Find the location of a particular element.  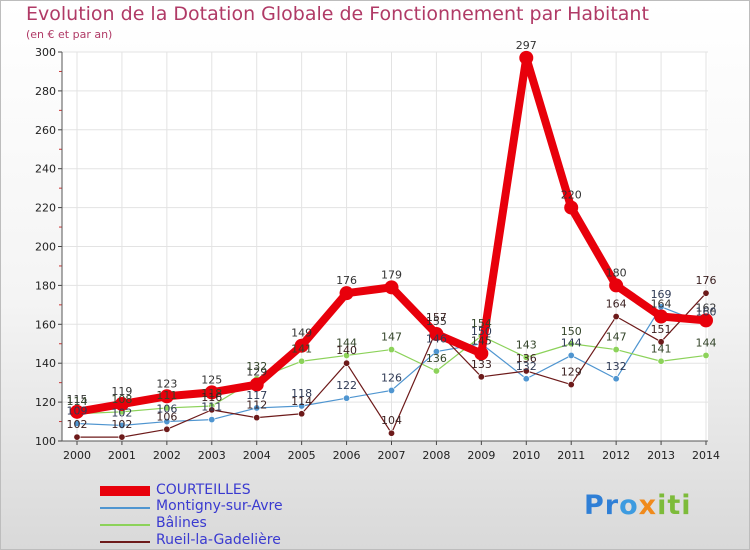

data-label: 149 is located at coordinates (301, 333).